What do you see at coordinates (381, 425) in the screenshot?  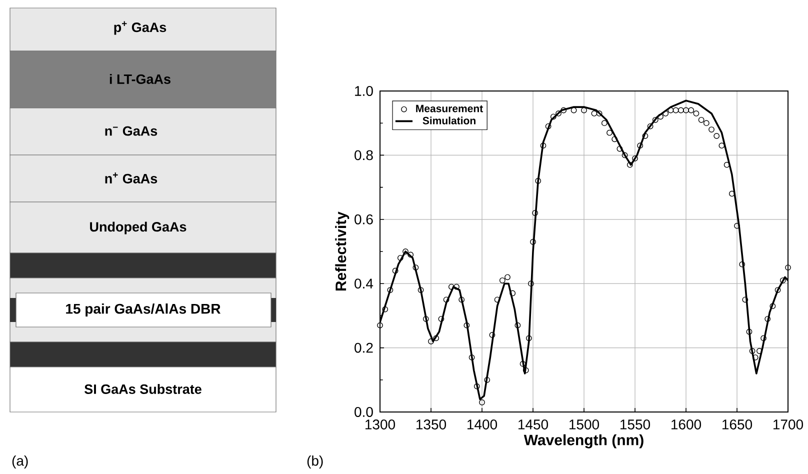 I see `x-tick-label: 1300` at bounding box center [381, 425].